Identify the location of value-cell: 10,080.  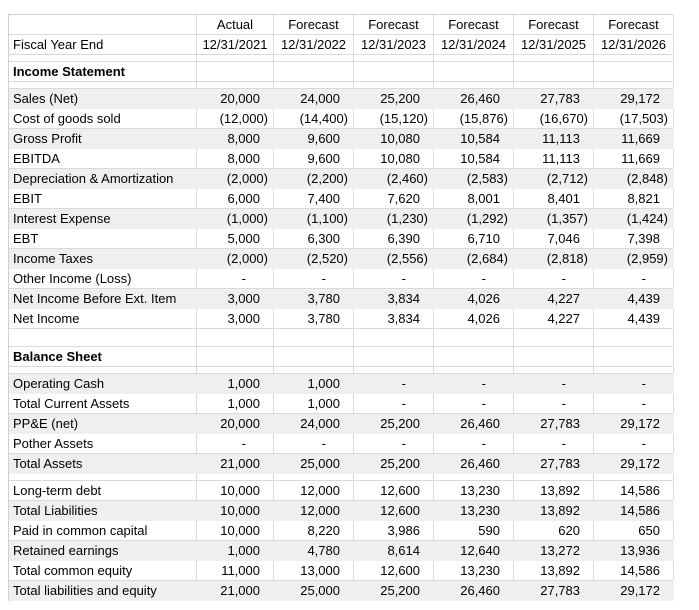
(394, 158).